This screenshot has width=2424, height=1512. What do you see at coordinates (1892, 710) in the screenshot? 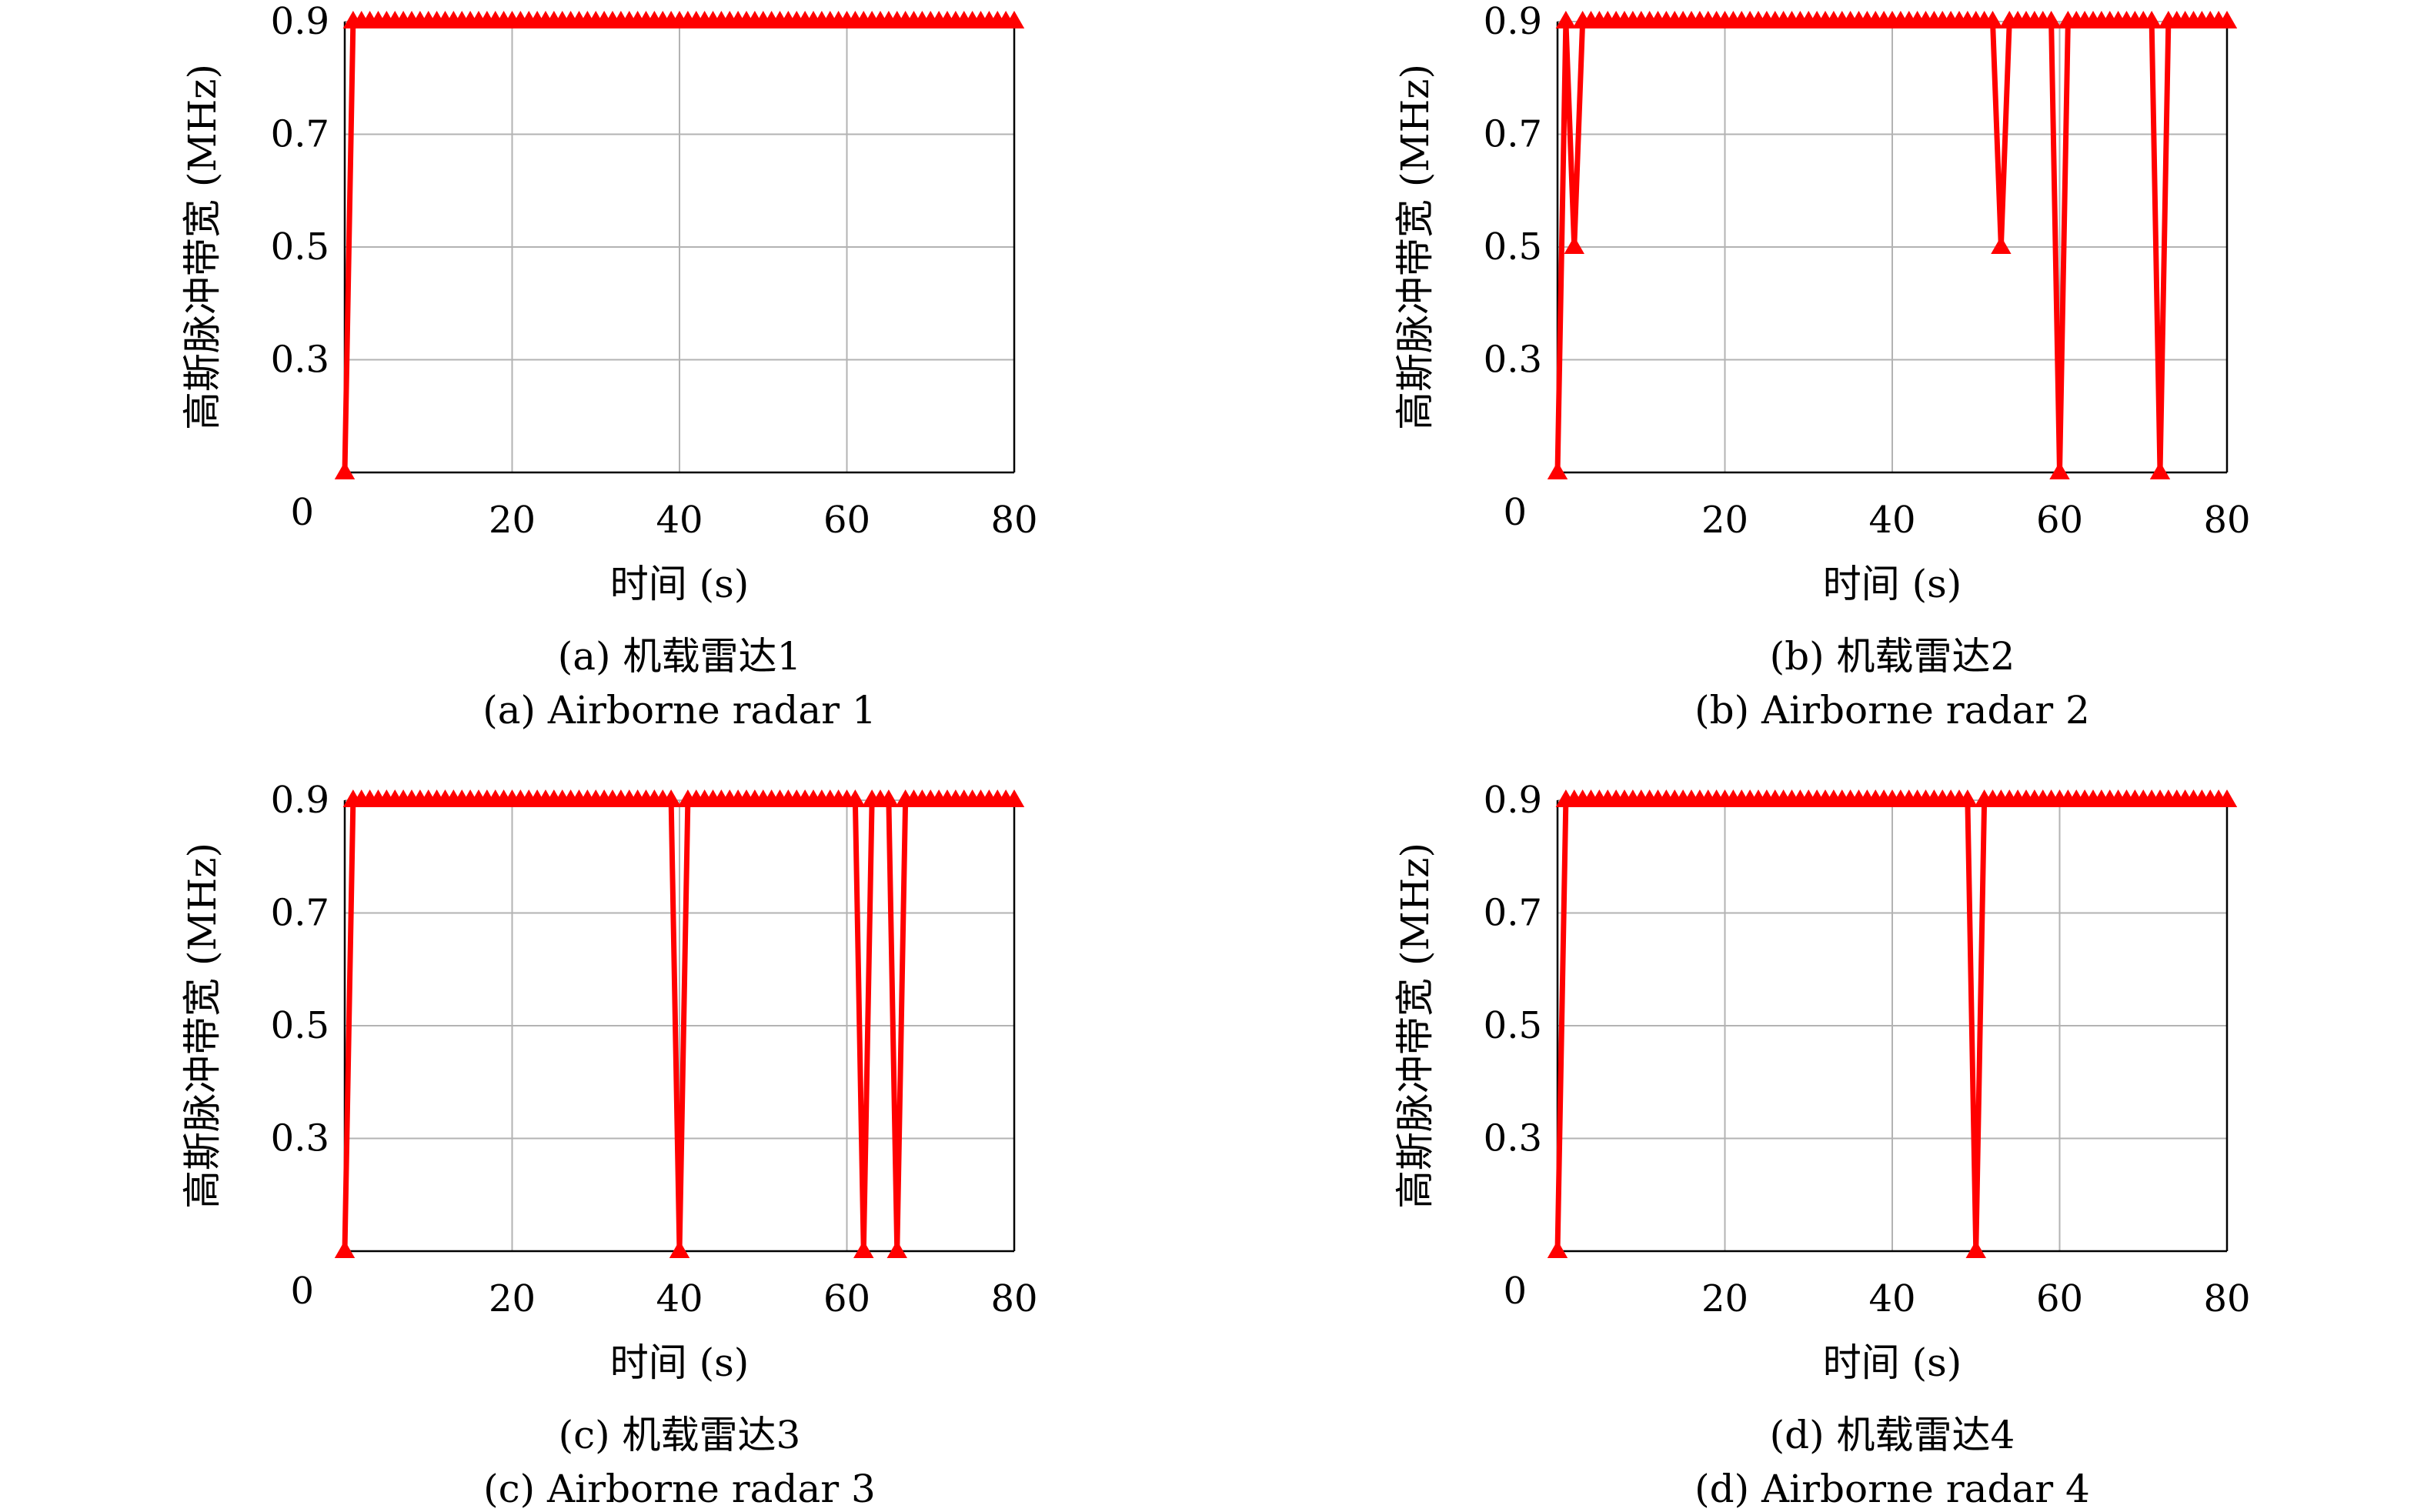
I see `caption-english: (b) Airborne radar 2` at bounding box center [1892, 710].